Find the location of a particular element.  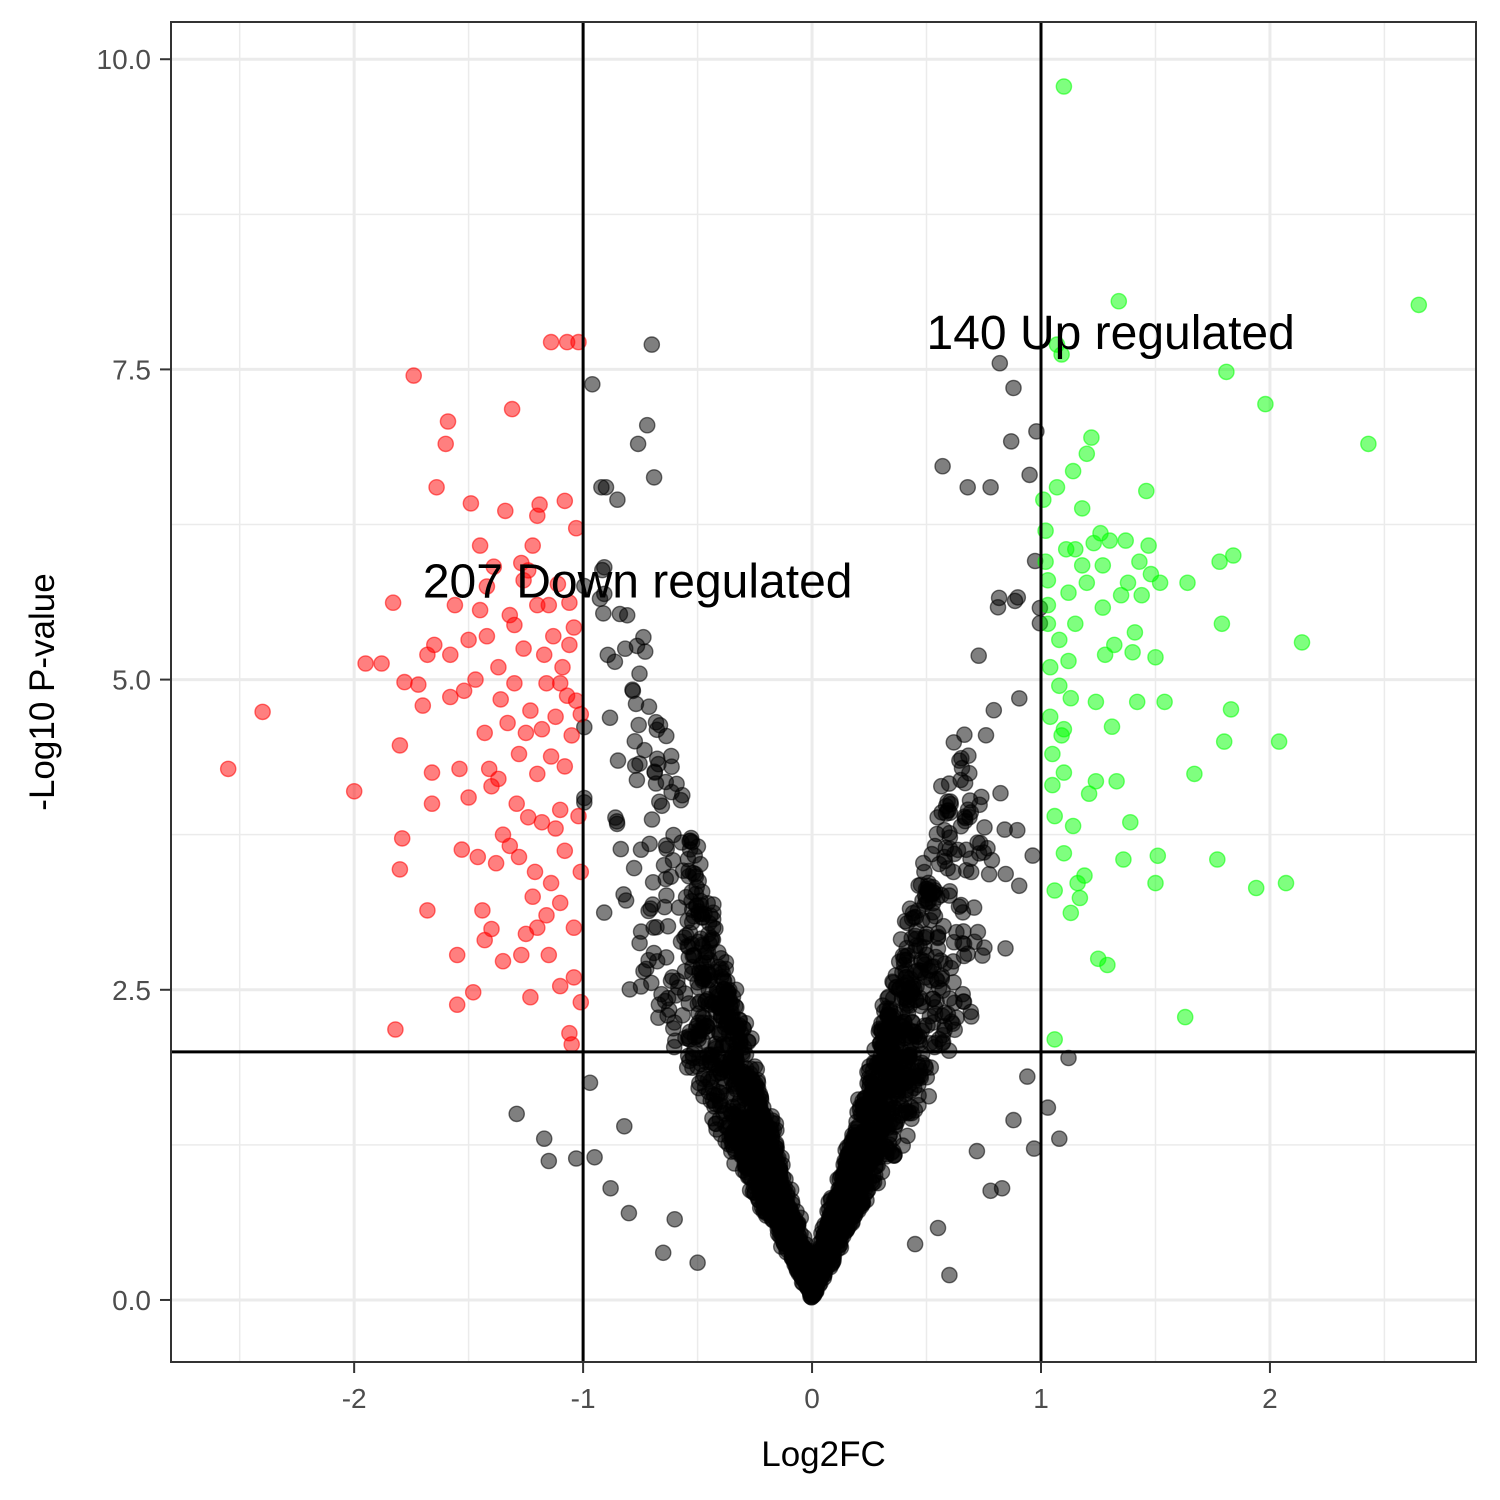

annotation-down-regulated: 207 Down regulated is located at coordinates (638, 581).